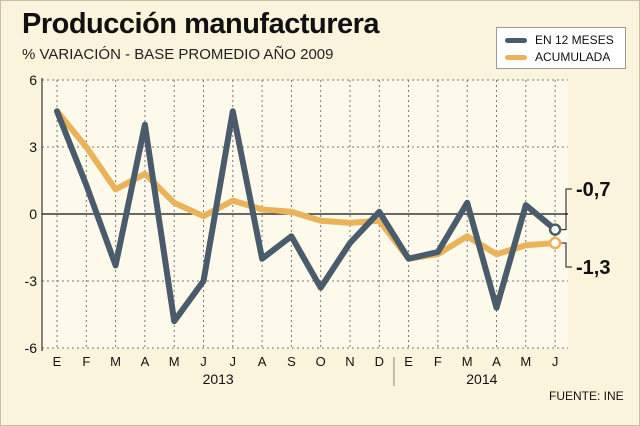  I want to click on legend-label-acumulada: ACUMULADA, so click(573, 57).